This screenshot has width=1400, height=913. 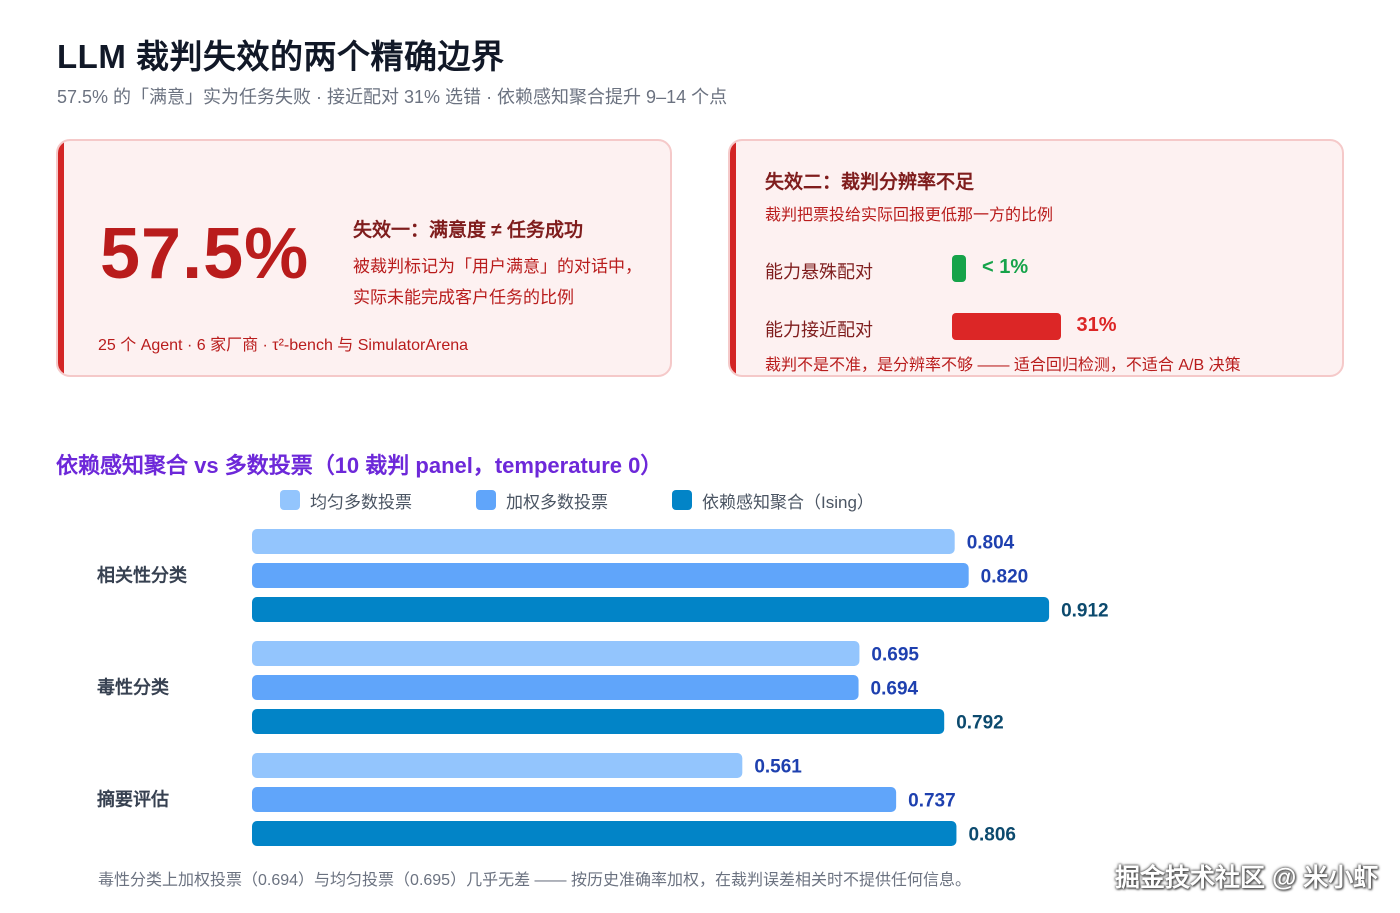 I want to click on failure-two-note: 裁判不是不准，是分辨率不够 —— 适合回归检测，不适合 A/B 决策, so click(x=1003, y=365).